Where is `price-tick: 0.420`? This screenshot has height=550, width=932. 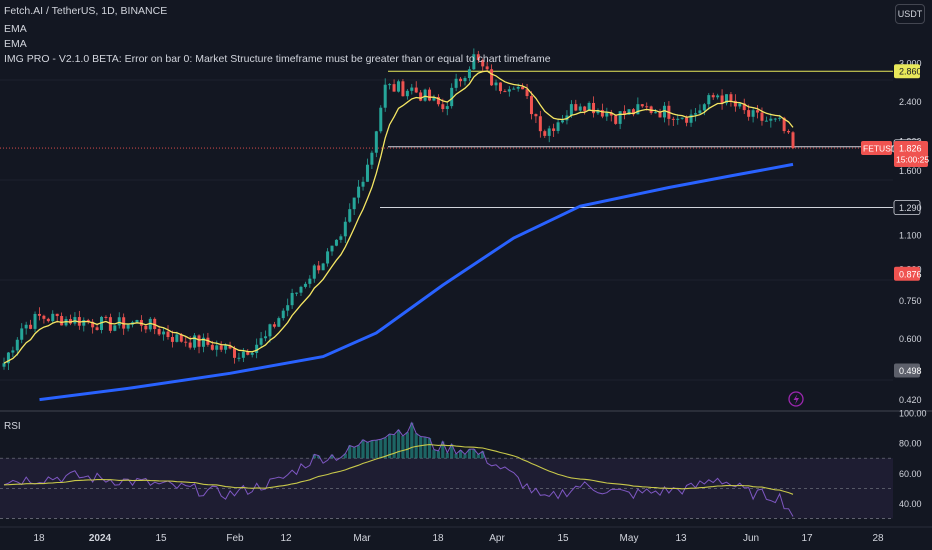 price-tick: 0.420 is located at coordinates (910, 400).